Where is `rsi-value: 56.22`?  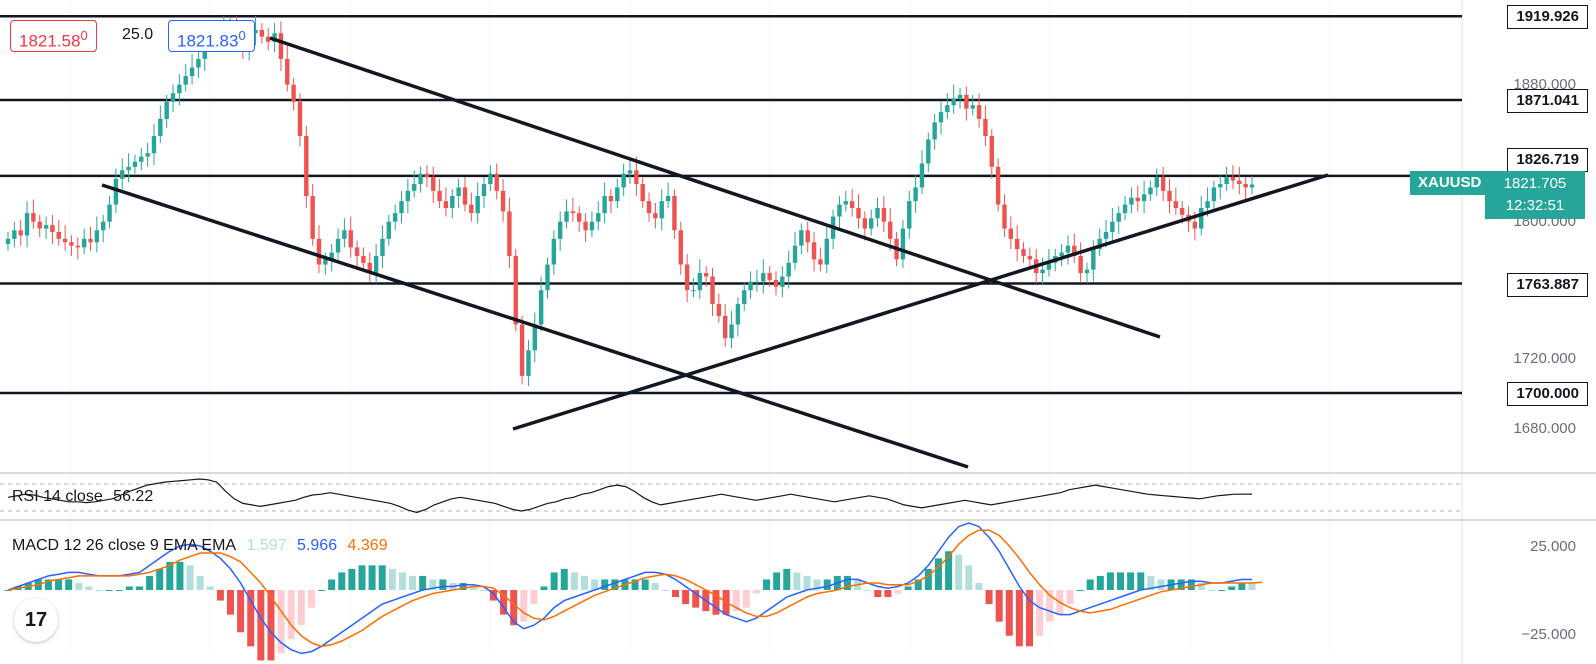
rsi-value: 56.22 is located at coordinates (133, 496).